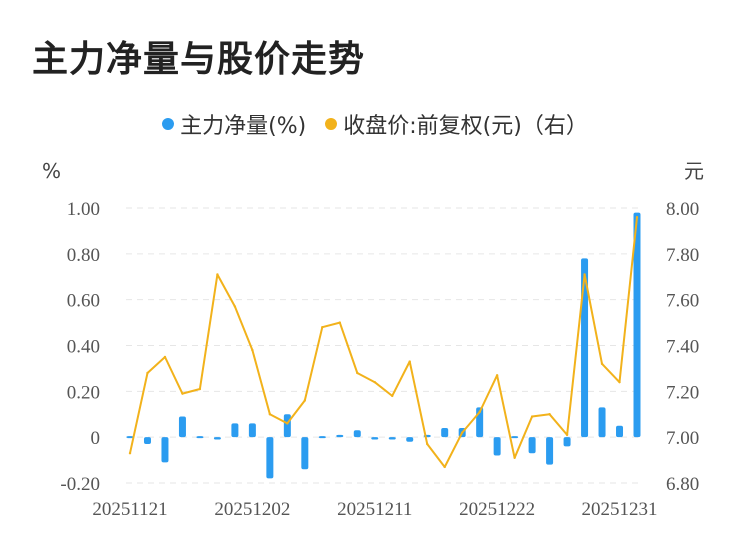 The height and width of the screenshot is (558, 750). What do you see at coordinates (497, 509) in the screenshot?
I see `x-tick-label: 20251222` at bounding box center [497, 509].